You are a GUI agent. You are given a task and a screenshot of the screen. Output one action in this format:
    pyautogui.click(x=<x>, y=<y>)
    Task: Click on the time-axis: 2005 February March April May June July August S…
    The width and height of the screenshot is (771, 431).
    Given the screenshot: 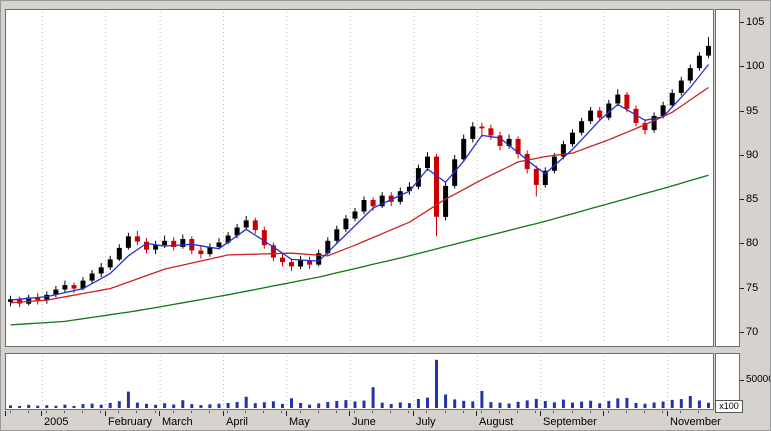 What is the action you would take?
    pyautogui.click(x=372, y=420)
    